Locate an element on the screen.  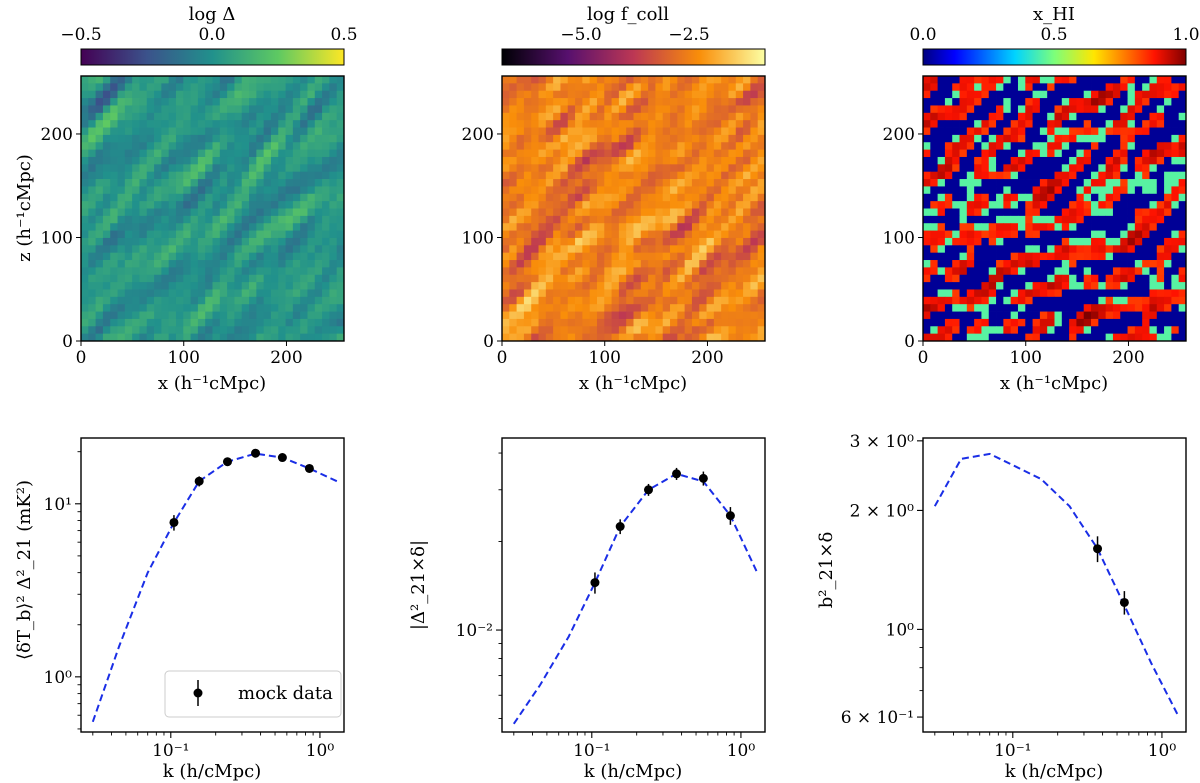
fcoll-colorbar is located at coordinates (633, 57).